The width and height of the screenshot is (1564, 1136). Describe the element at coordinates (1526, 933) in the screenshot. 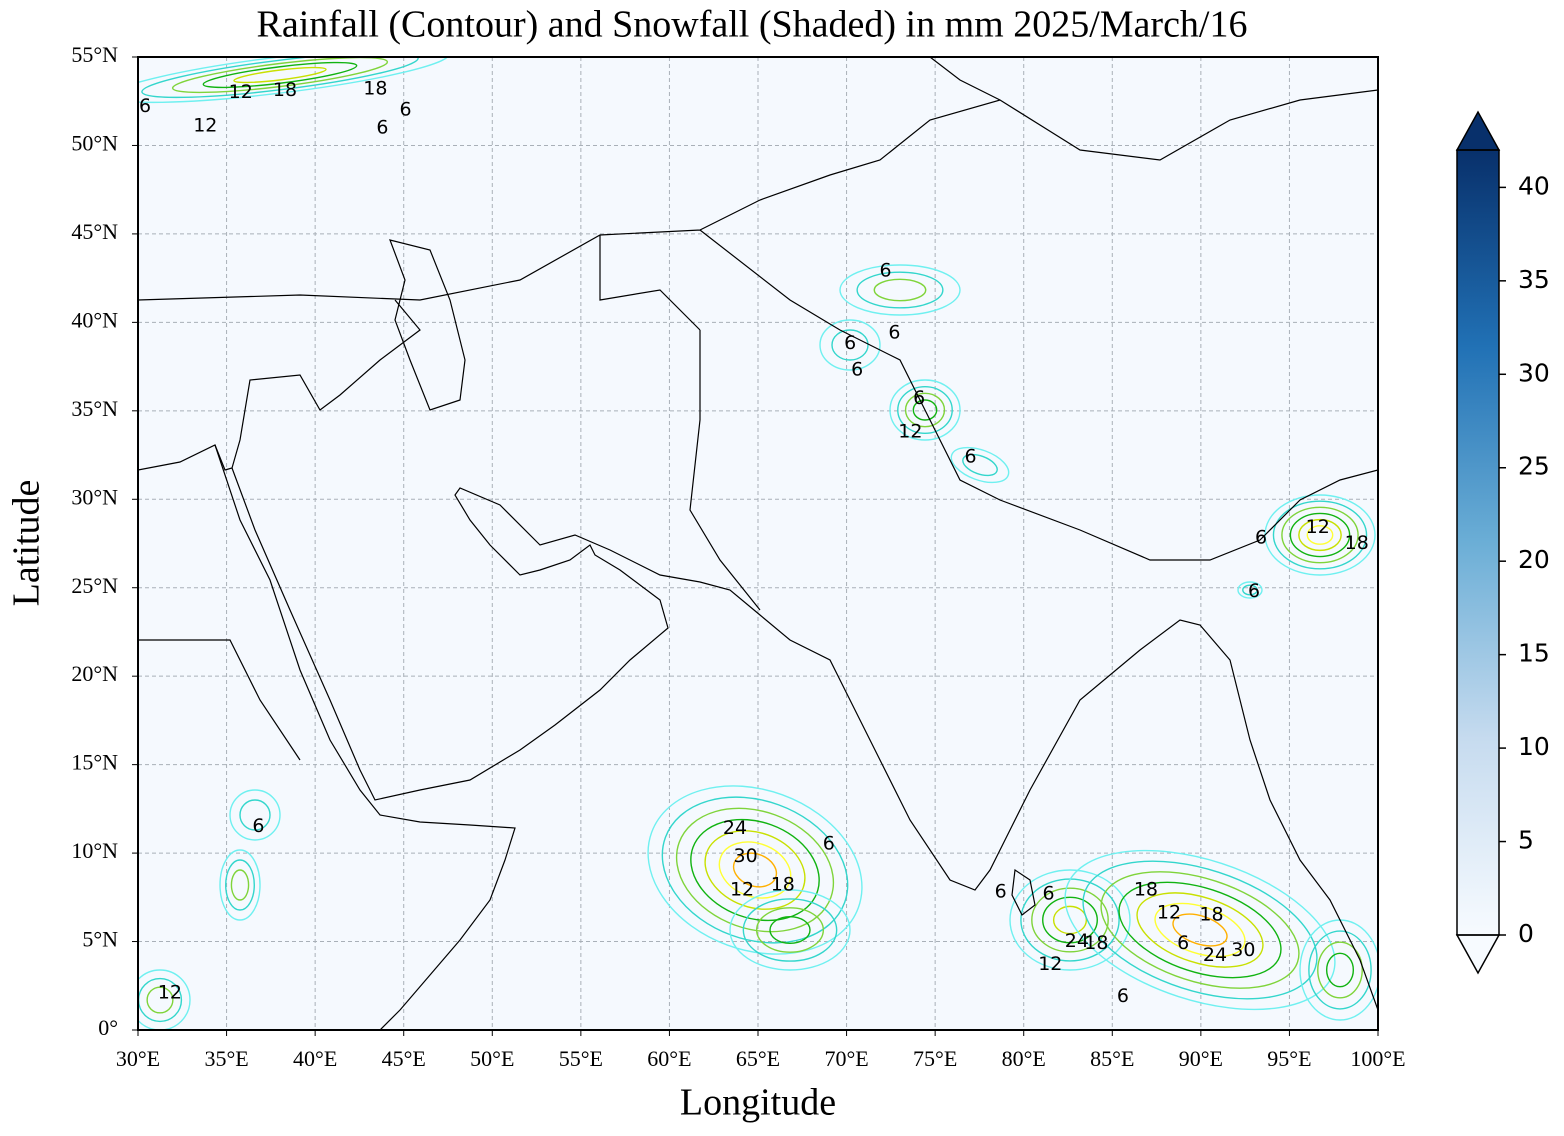

I see `colorbar-tick-label: 0` at that location.